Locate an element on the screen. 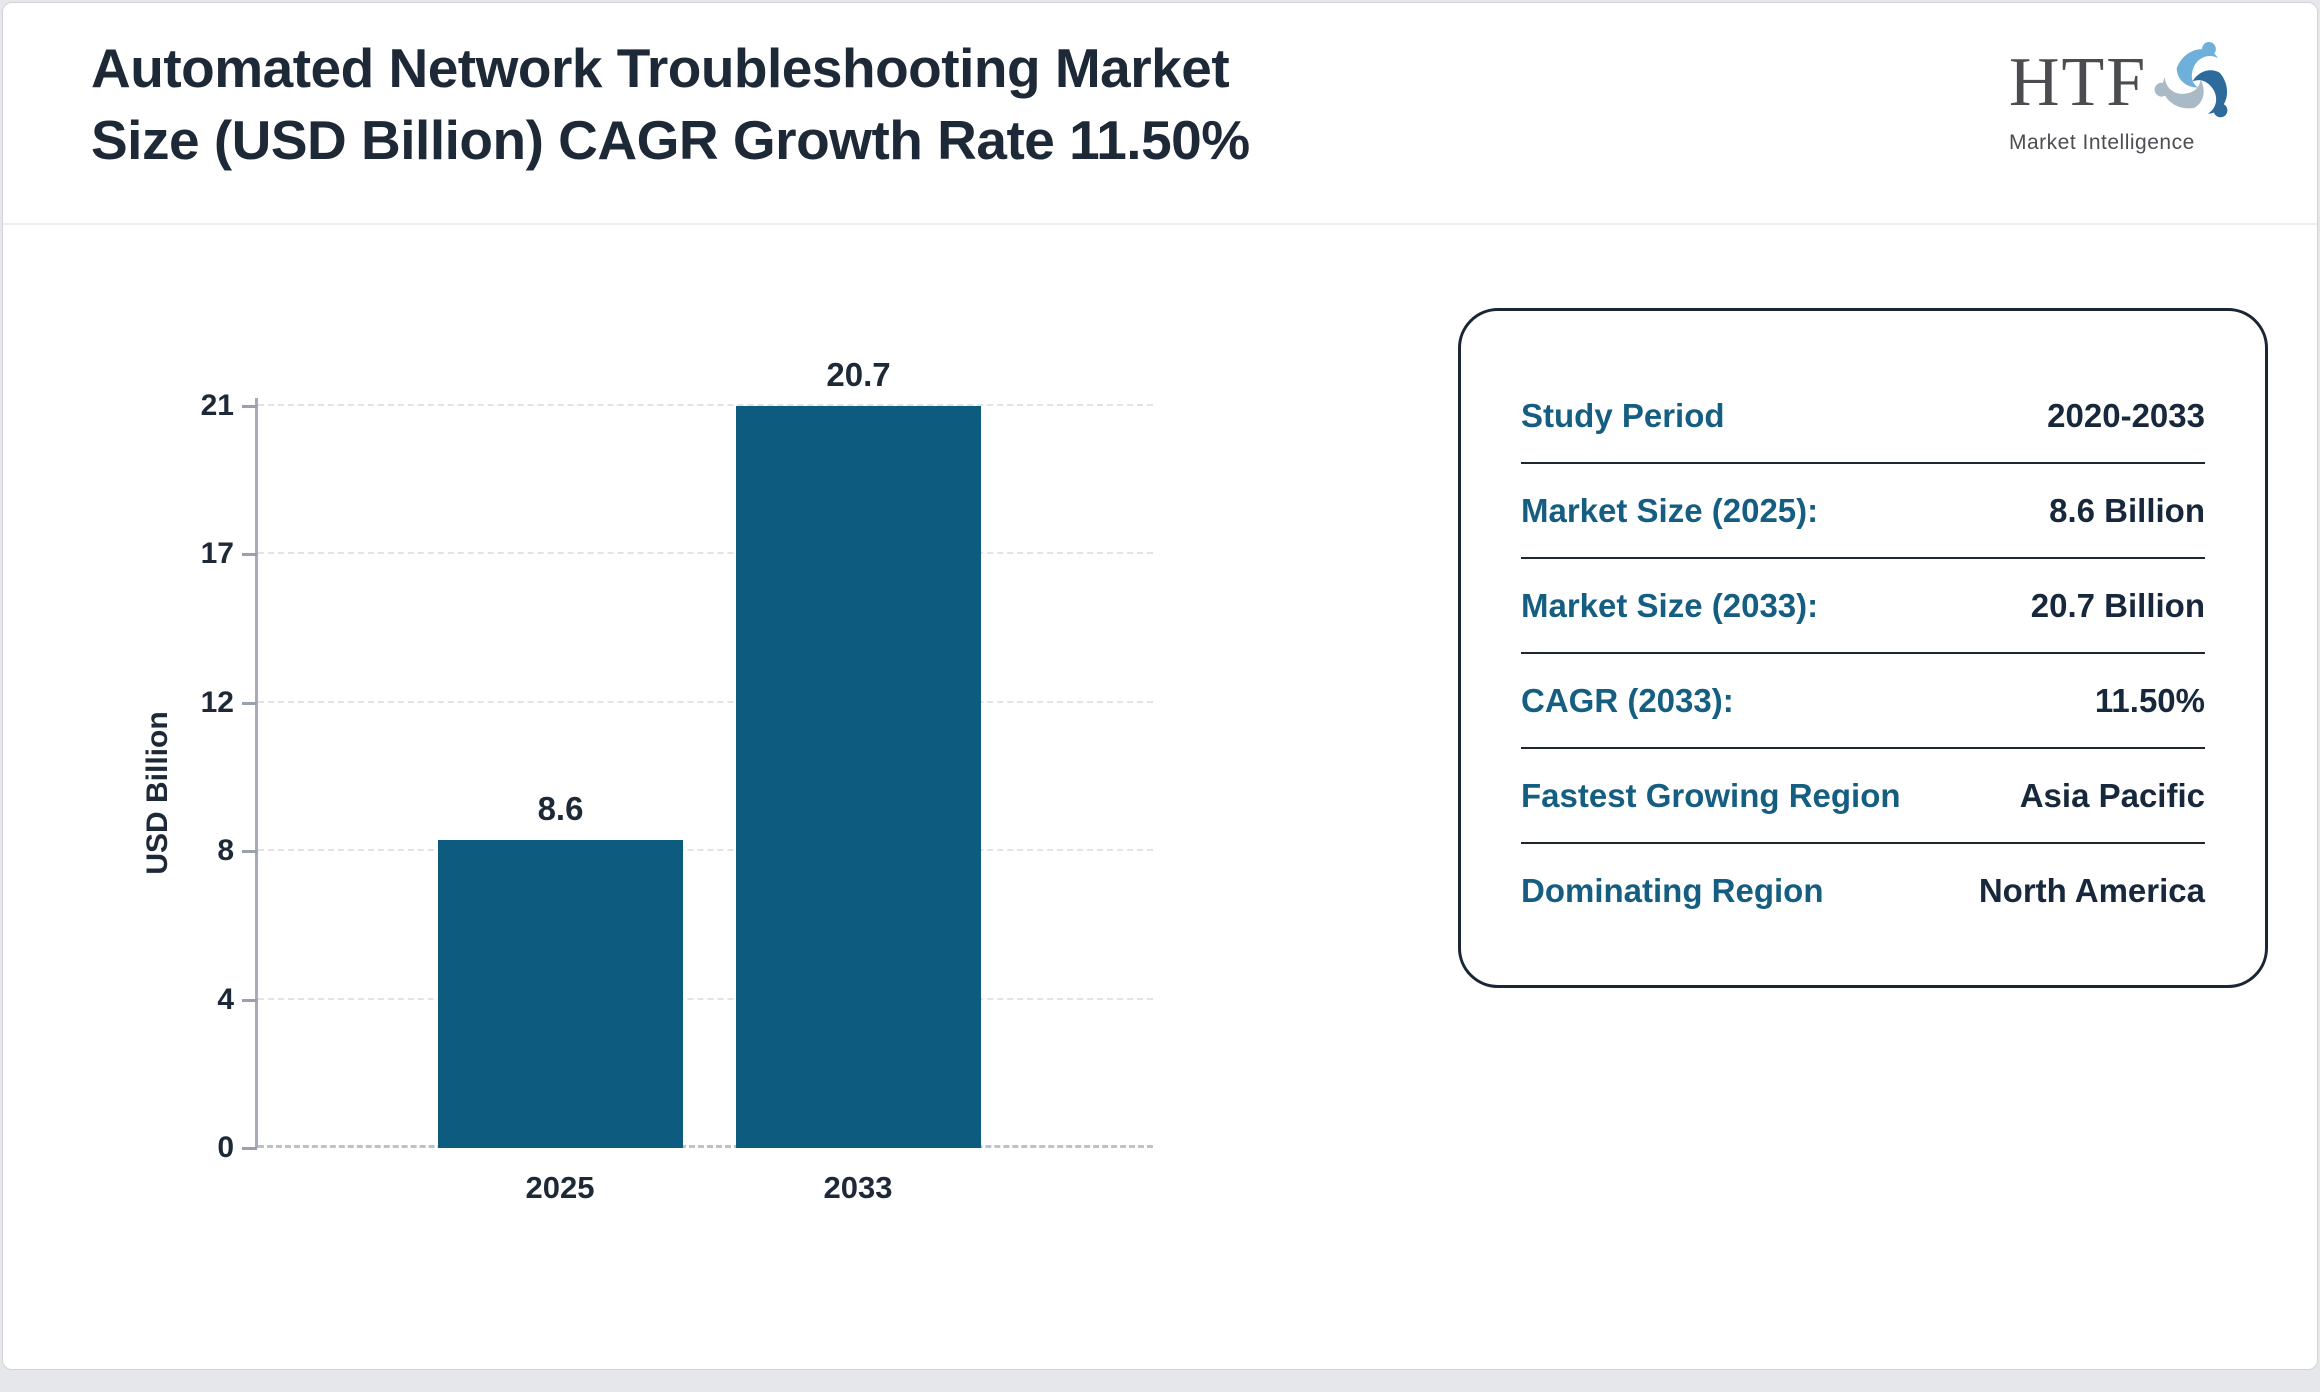 The width and height of the screenshot is (2320, 1392). y-tick-label: 8 is located at coordinates (225, 851).